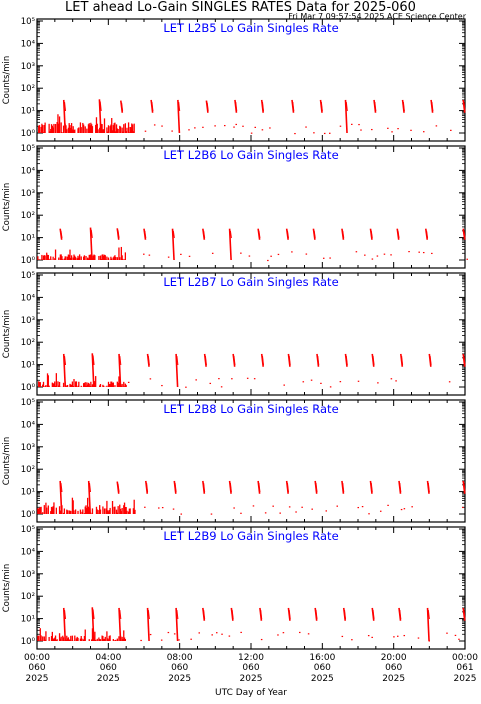  I want to click on panel-title: LET L2B8 Lo Gain Singles Rate, so click(250, 409).